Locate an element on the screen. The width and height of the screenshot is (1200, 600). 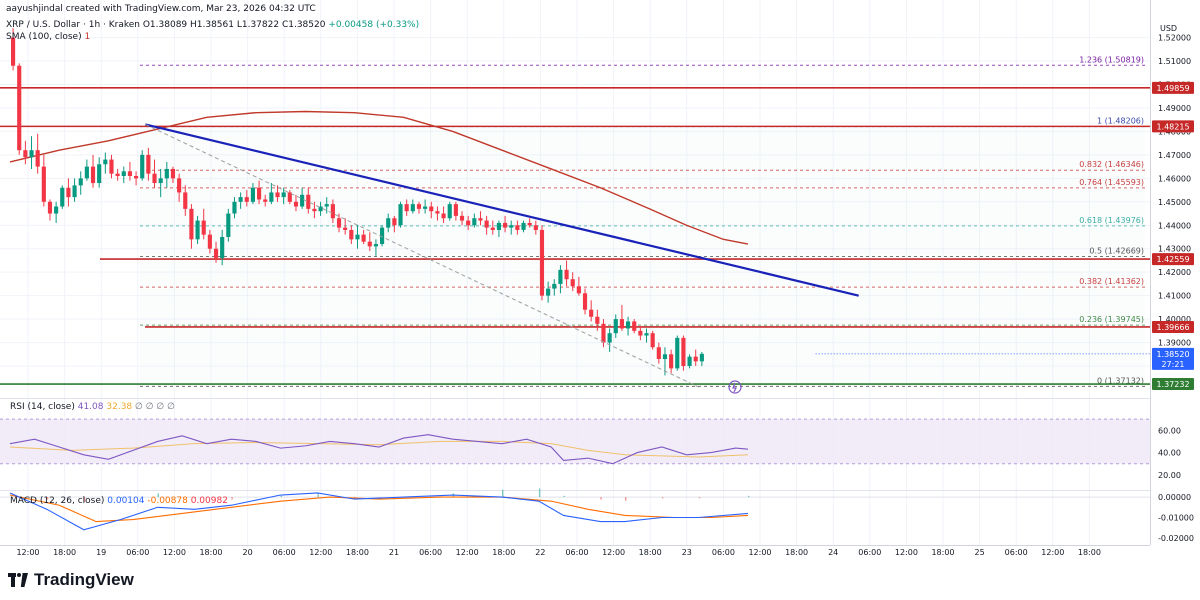
price-badge-label: 1.42559 is located at coordinates (1172, 259).